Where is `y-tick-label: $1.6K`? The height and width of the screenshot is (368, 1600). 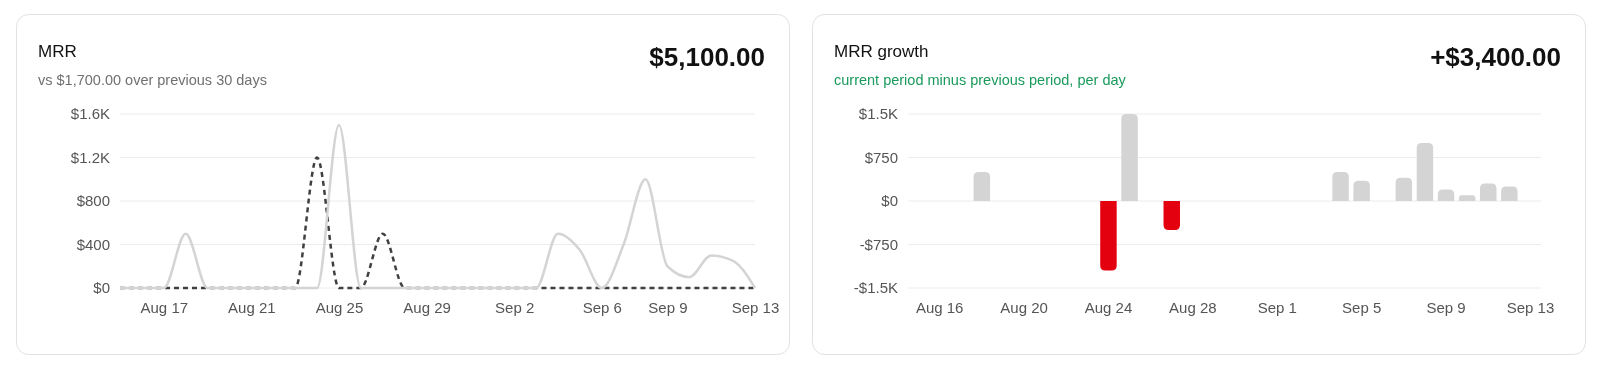
y-tick-label: $1.6K is located at coordinates (90, 114).